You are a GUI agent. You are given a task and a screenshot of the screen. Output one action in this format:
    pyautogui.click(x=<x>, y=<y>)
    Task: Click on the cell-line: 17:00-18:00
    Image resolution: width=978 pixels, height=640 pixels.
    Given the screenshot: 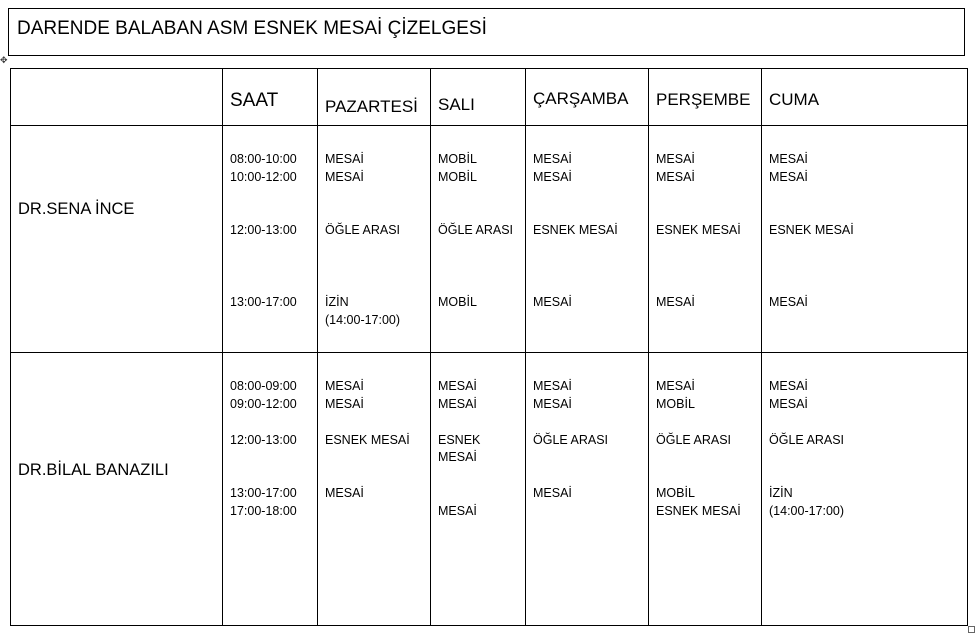 What is the action you would take?
    pyautogui.click(x=263, y=511)
    